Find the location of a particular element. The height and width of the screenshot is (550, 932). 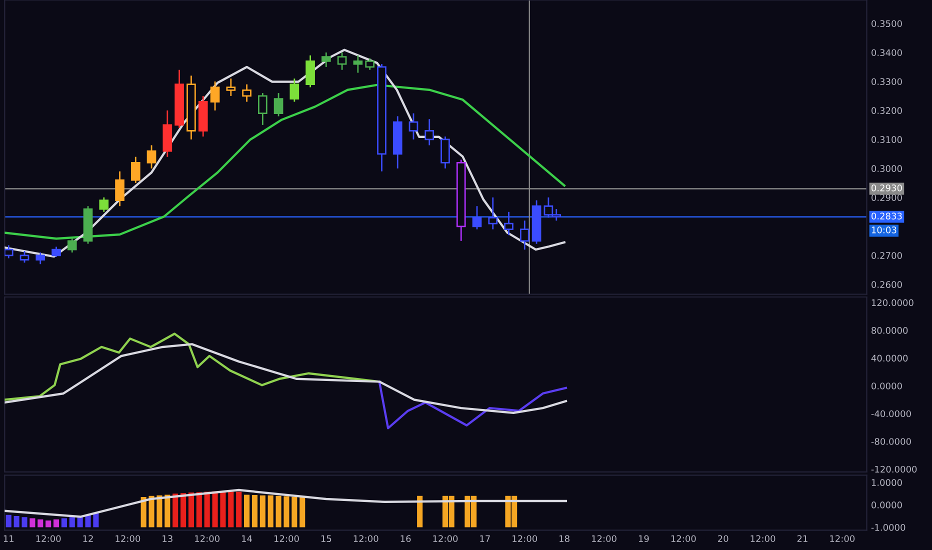

y-tick-label: 1.0000 is located at coordinates (887, 482).